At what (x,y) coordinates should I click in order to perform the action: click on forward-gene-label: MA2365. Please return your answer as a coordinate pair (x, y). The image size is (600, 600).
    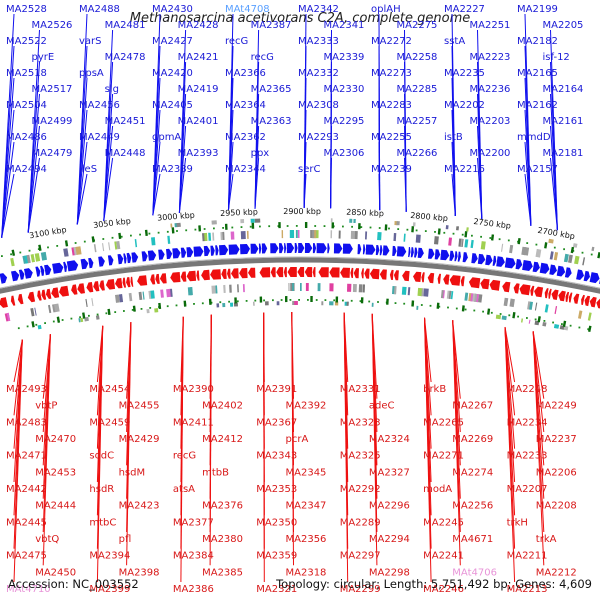
    Looking at the image, I should click on (271, 89).